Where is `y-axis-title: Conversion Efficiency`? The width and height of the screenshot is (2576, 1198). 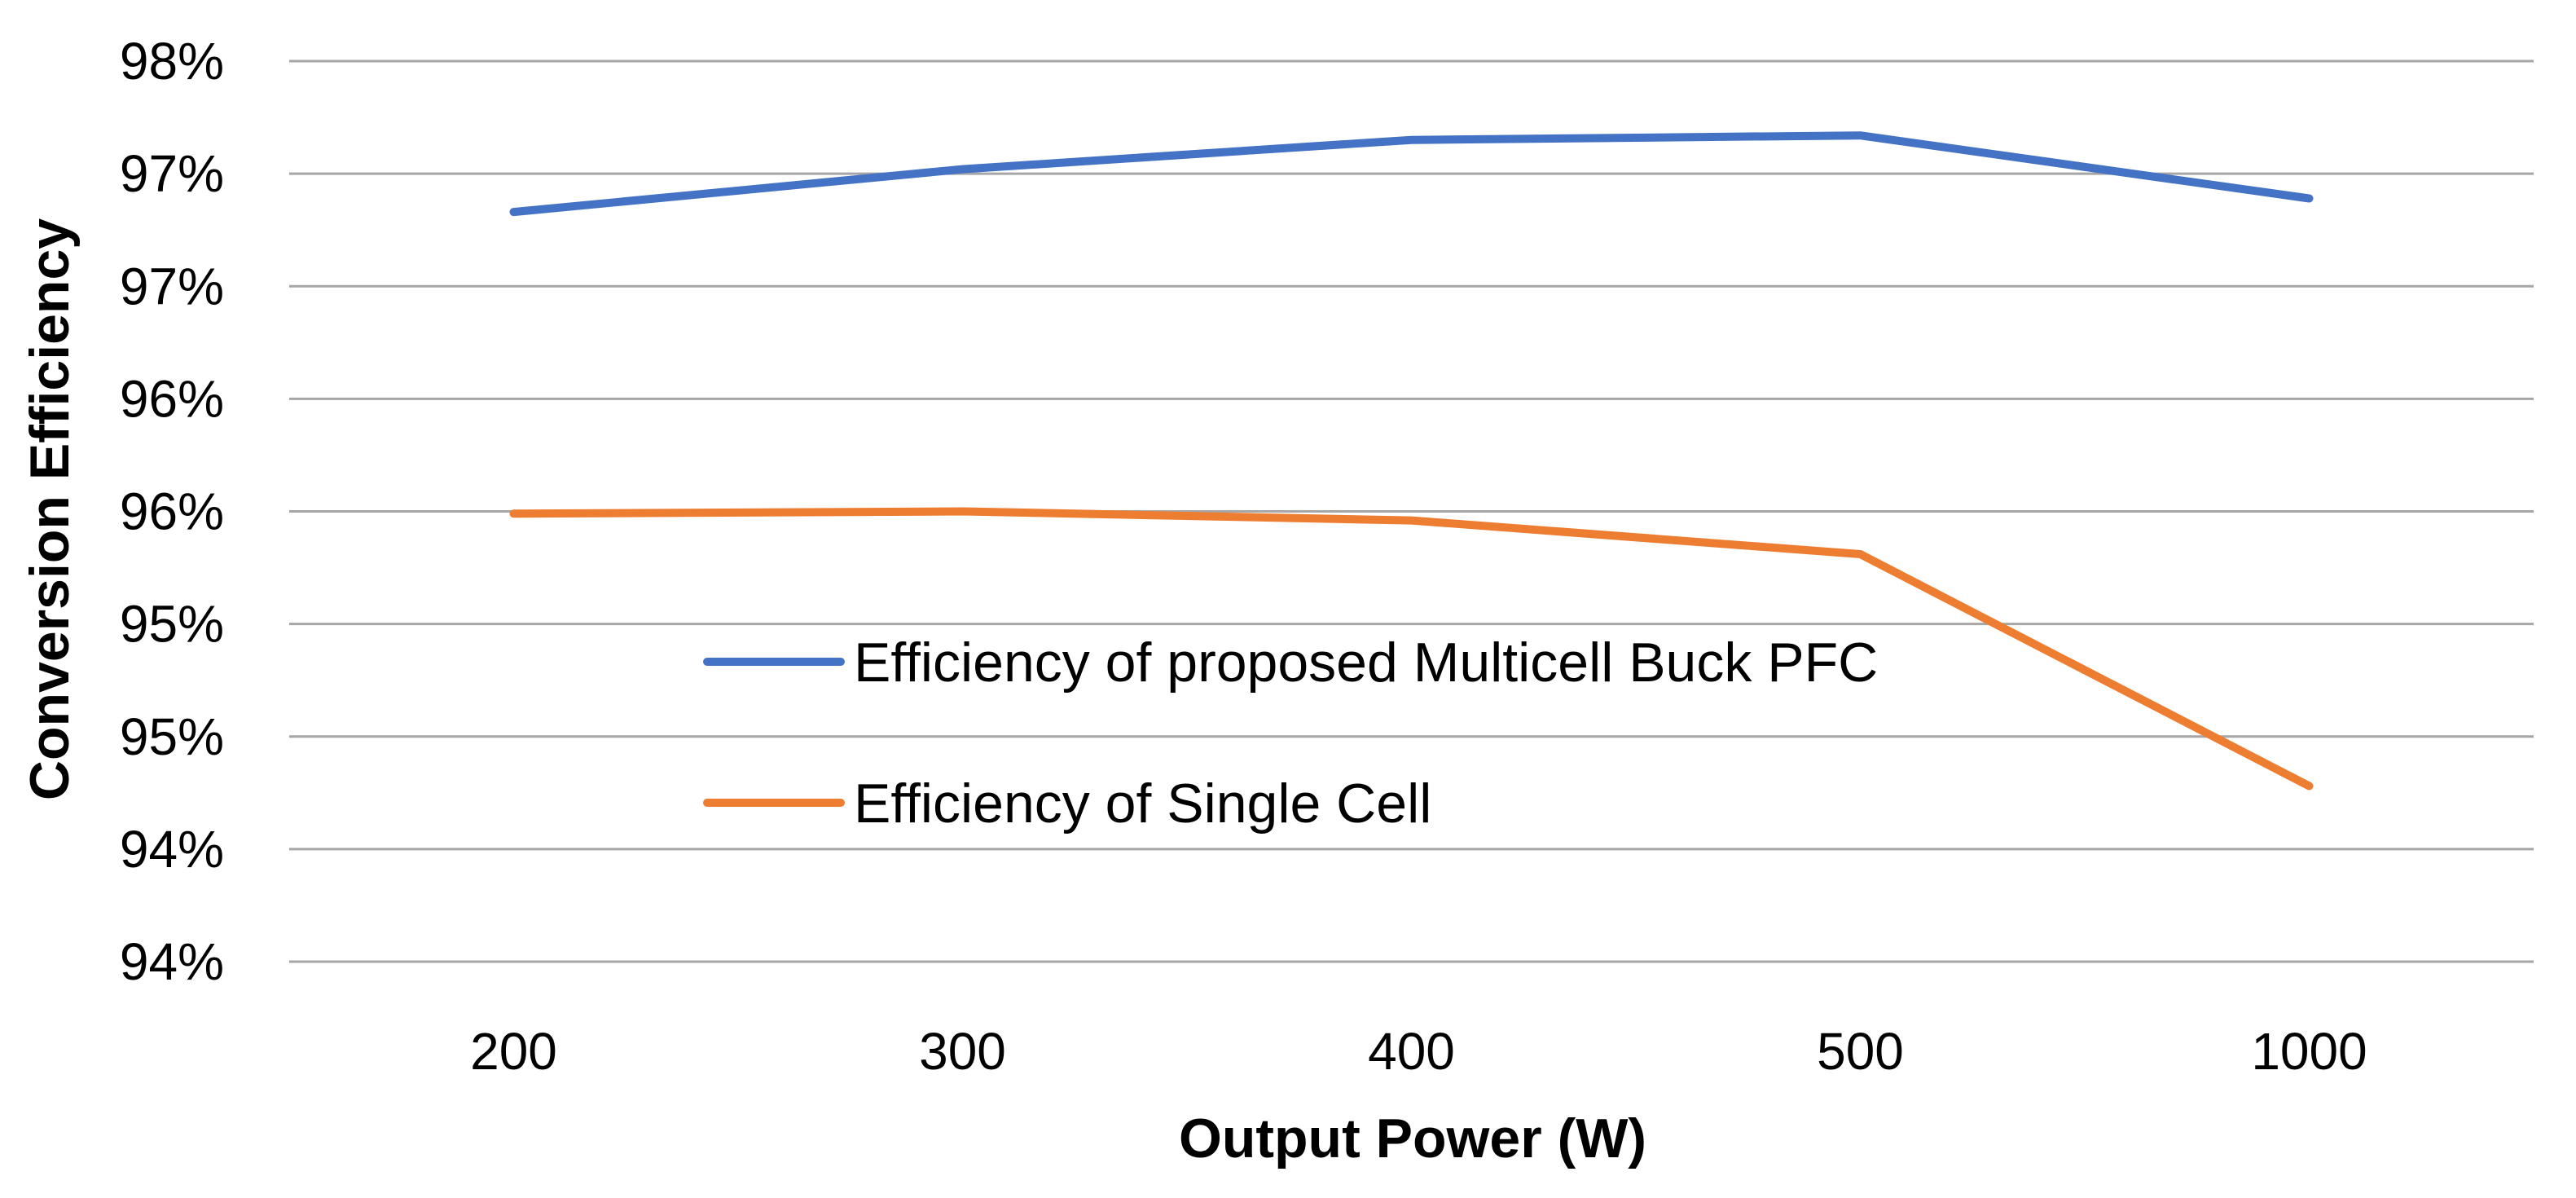 y-axis-title: Conversion Efficiency is located at coordinates (50, 509).